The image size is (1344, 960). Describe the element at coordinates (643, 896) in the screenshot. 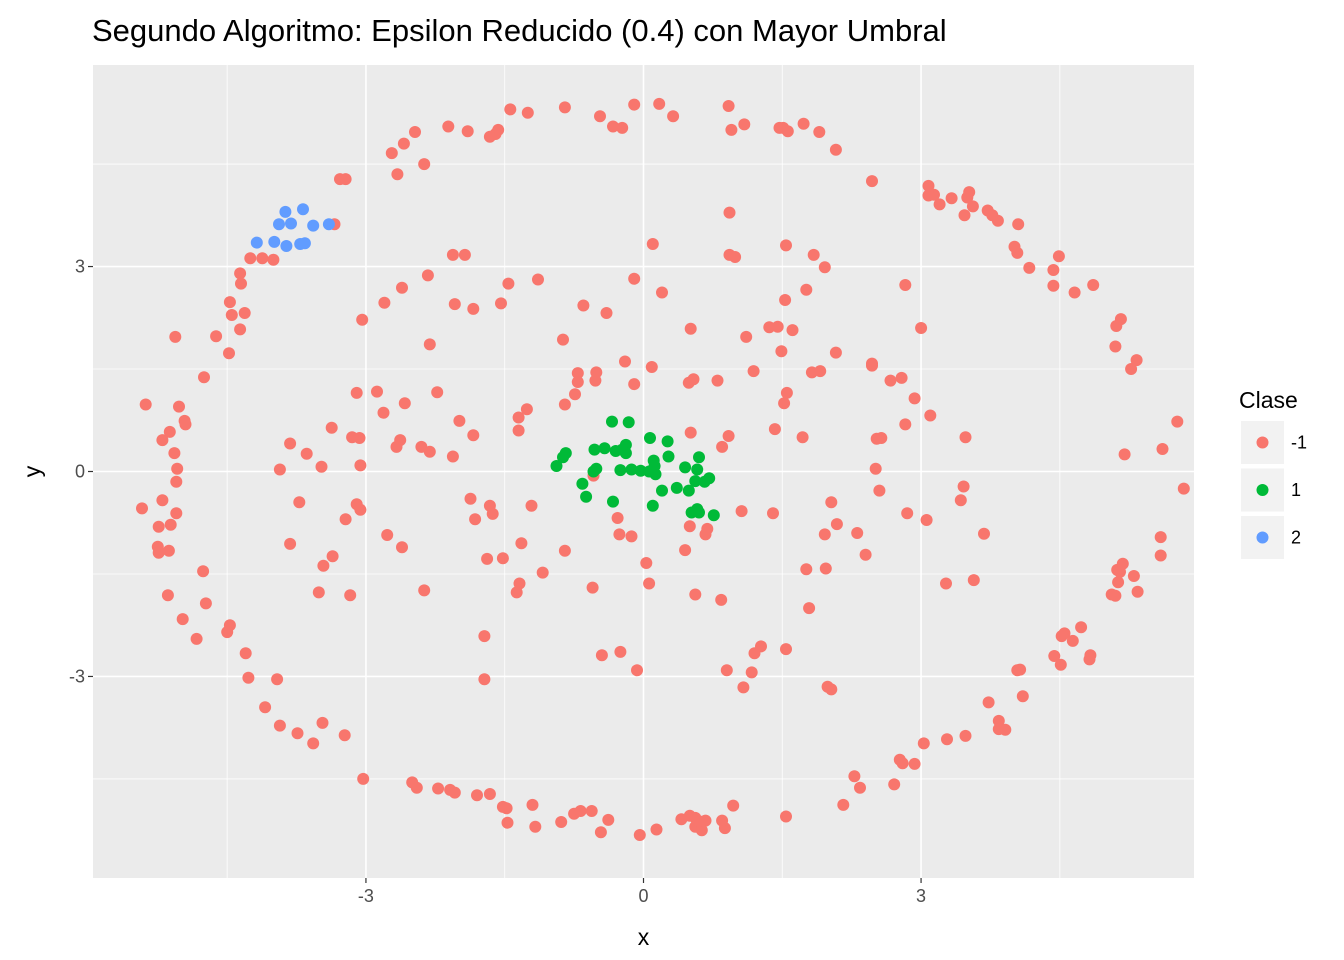

I see `x-tick-label: 0` at that location.